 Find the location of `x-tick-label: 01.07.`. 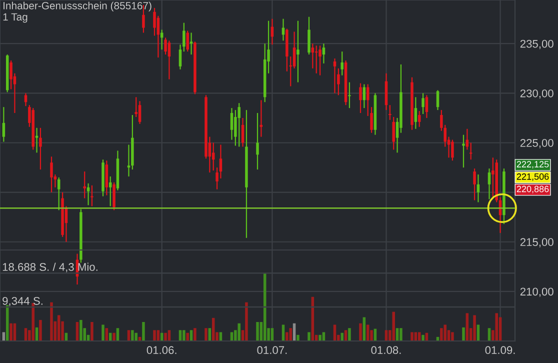

x-tick-label: 01.07. is located at coordinates (272, 350).